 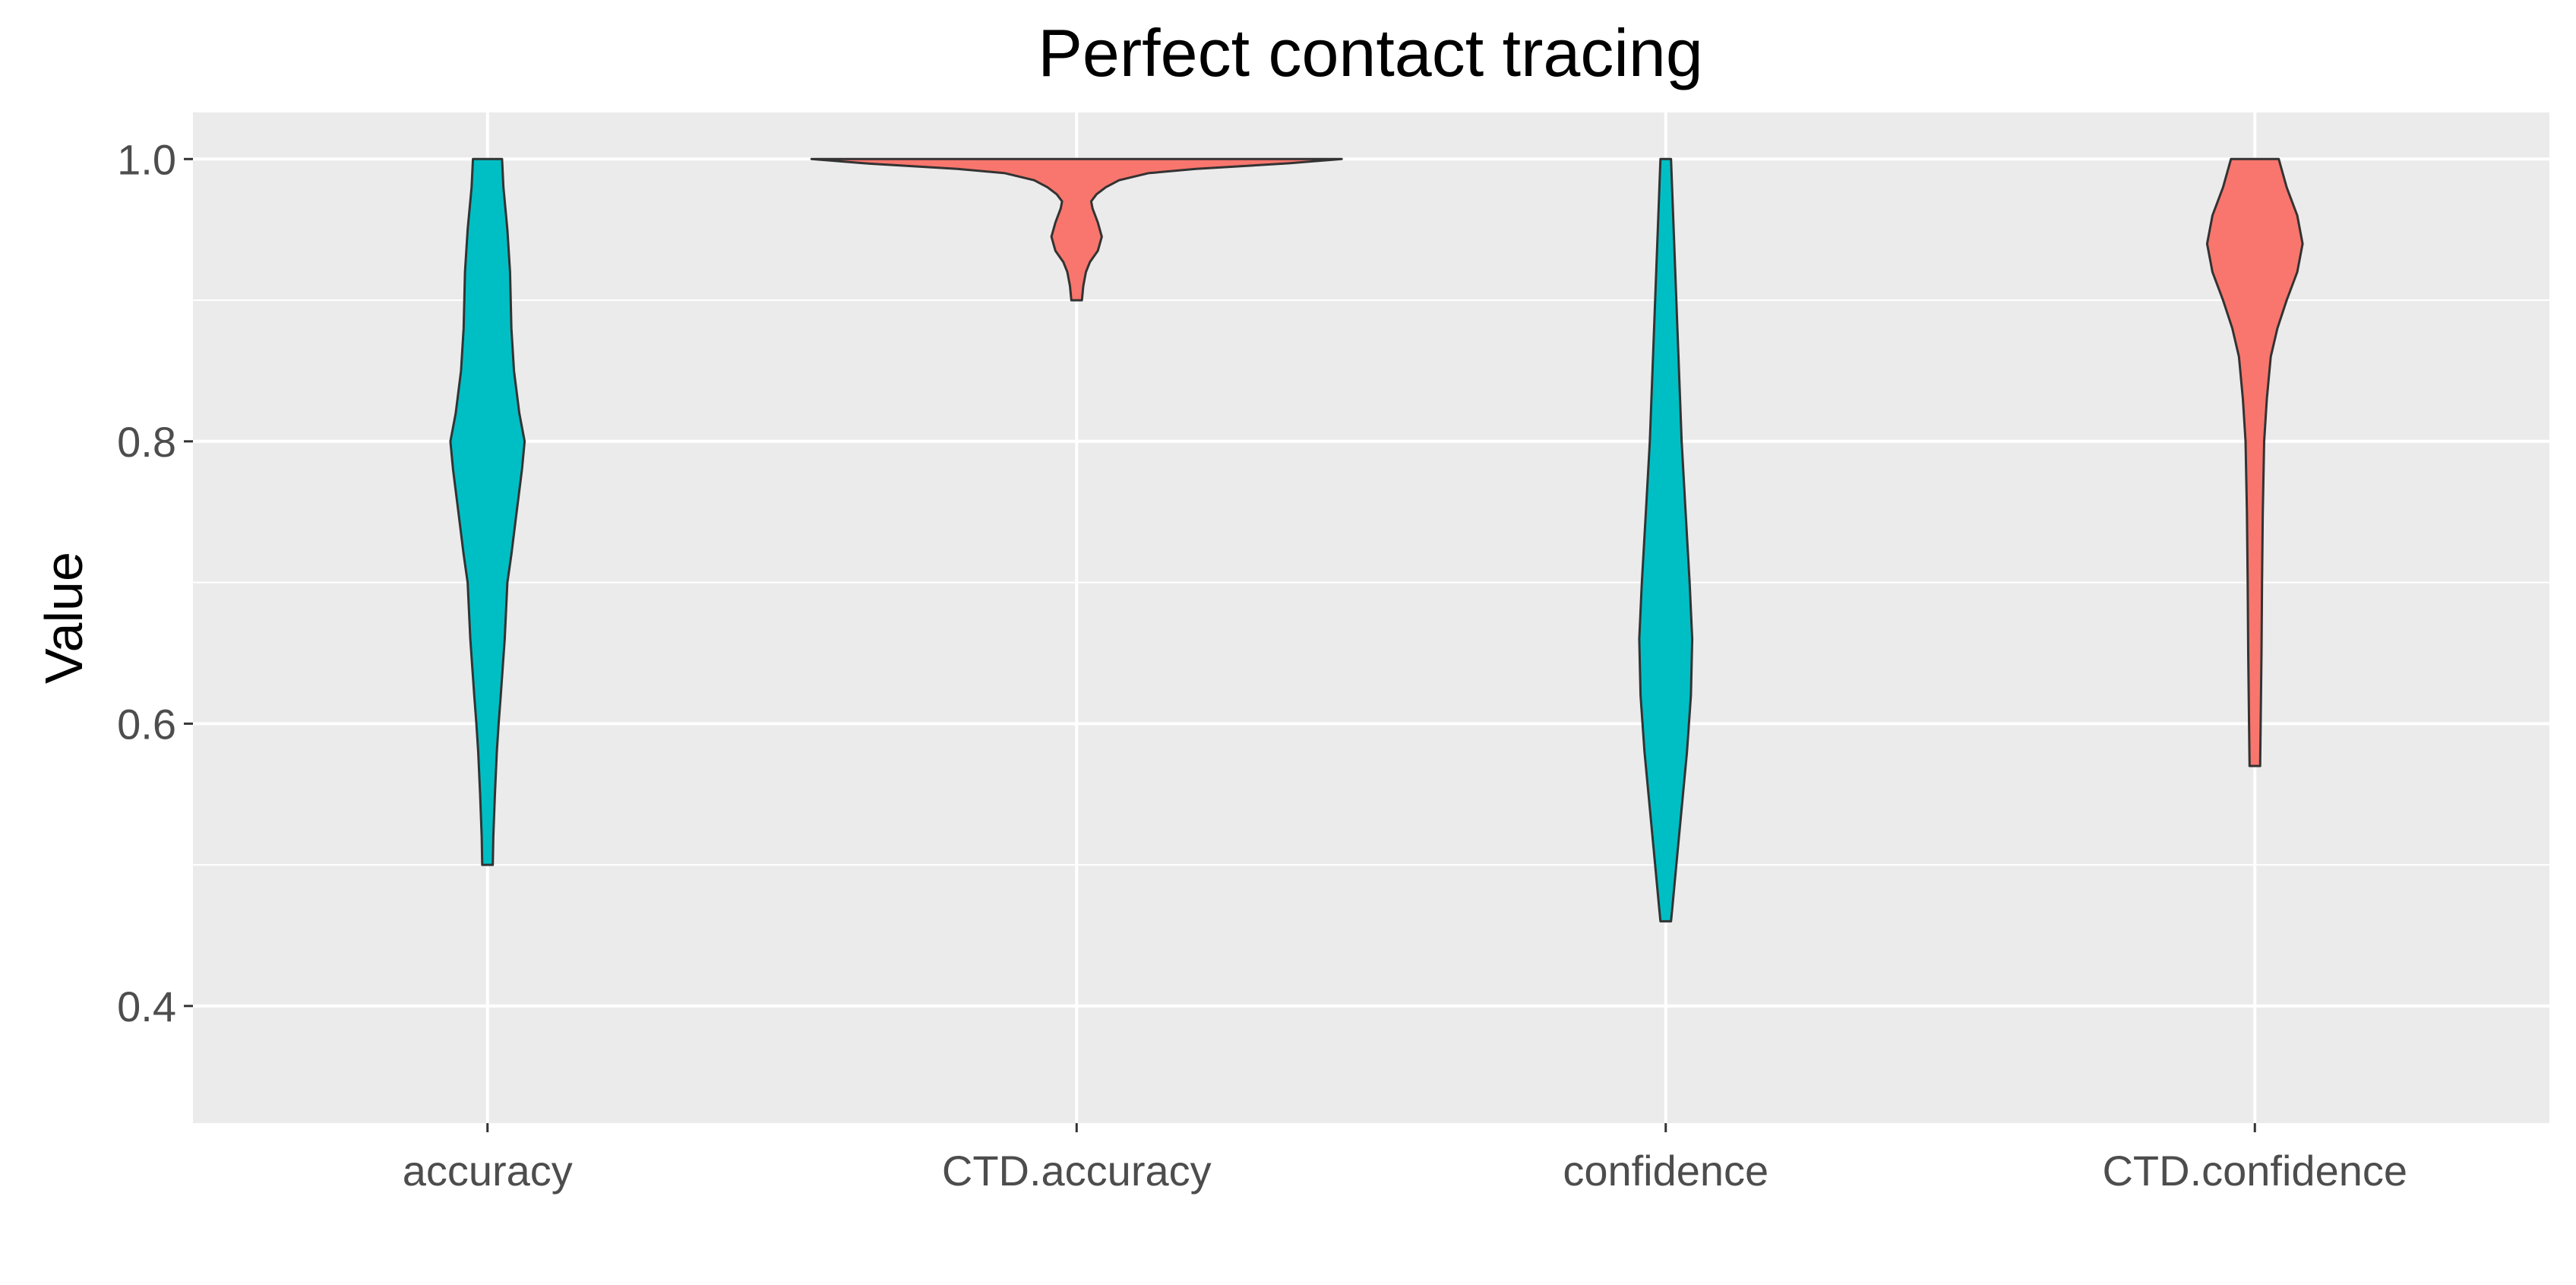 What do you see at coordinates (1665, 1171) in the screenshot?
I see `x-tick-label: confidence` at bounding box center [1665, 1171].